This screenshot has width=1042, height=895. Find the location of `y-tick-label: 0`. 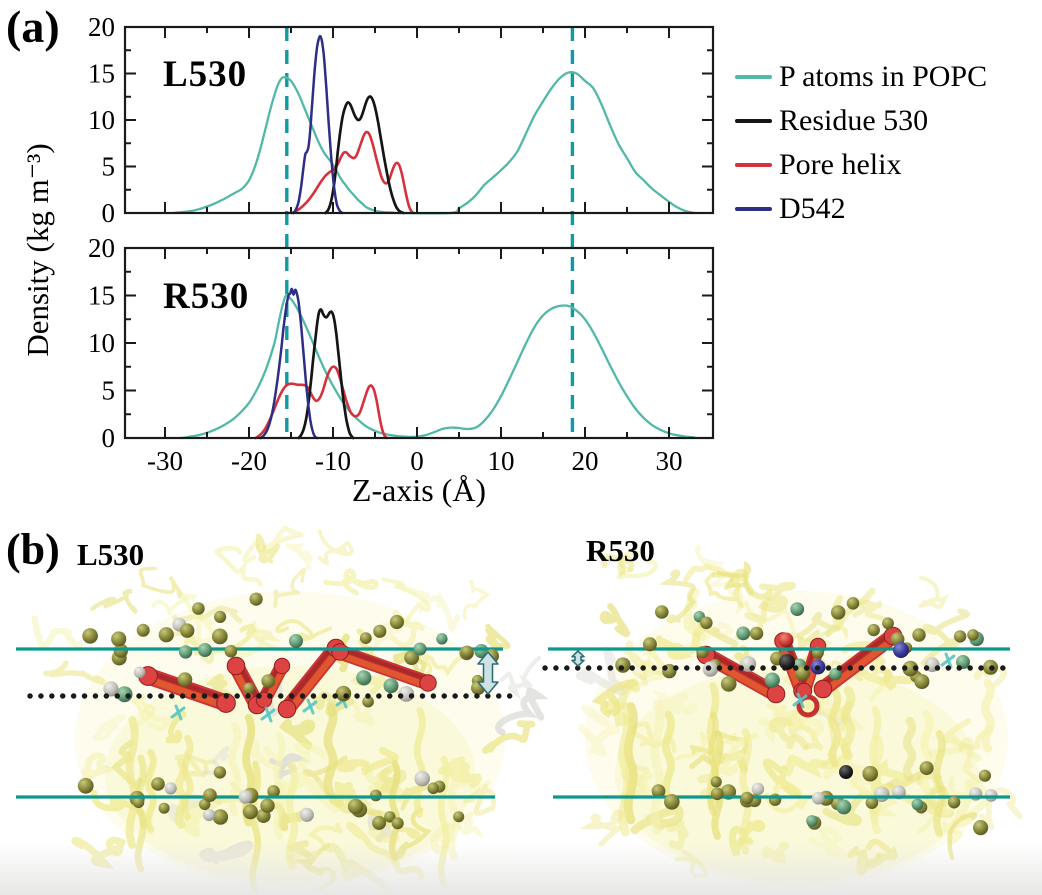

y-tick-label: 0 is located at coordinates (109, 213).